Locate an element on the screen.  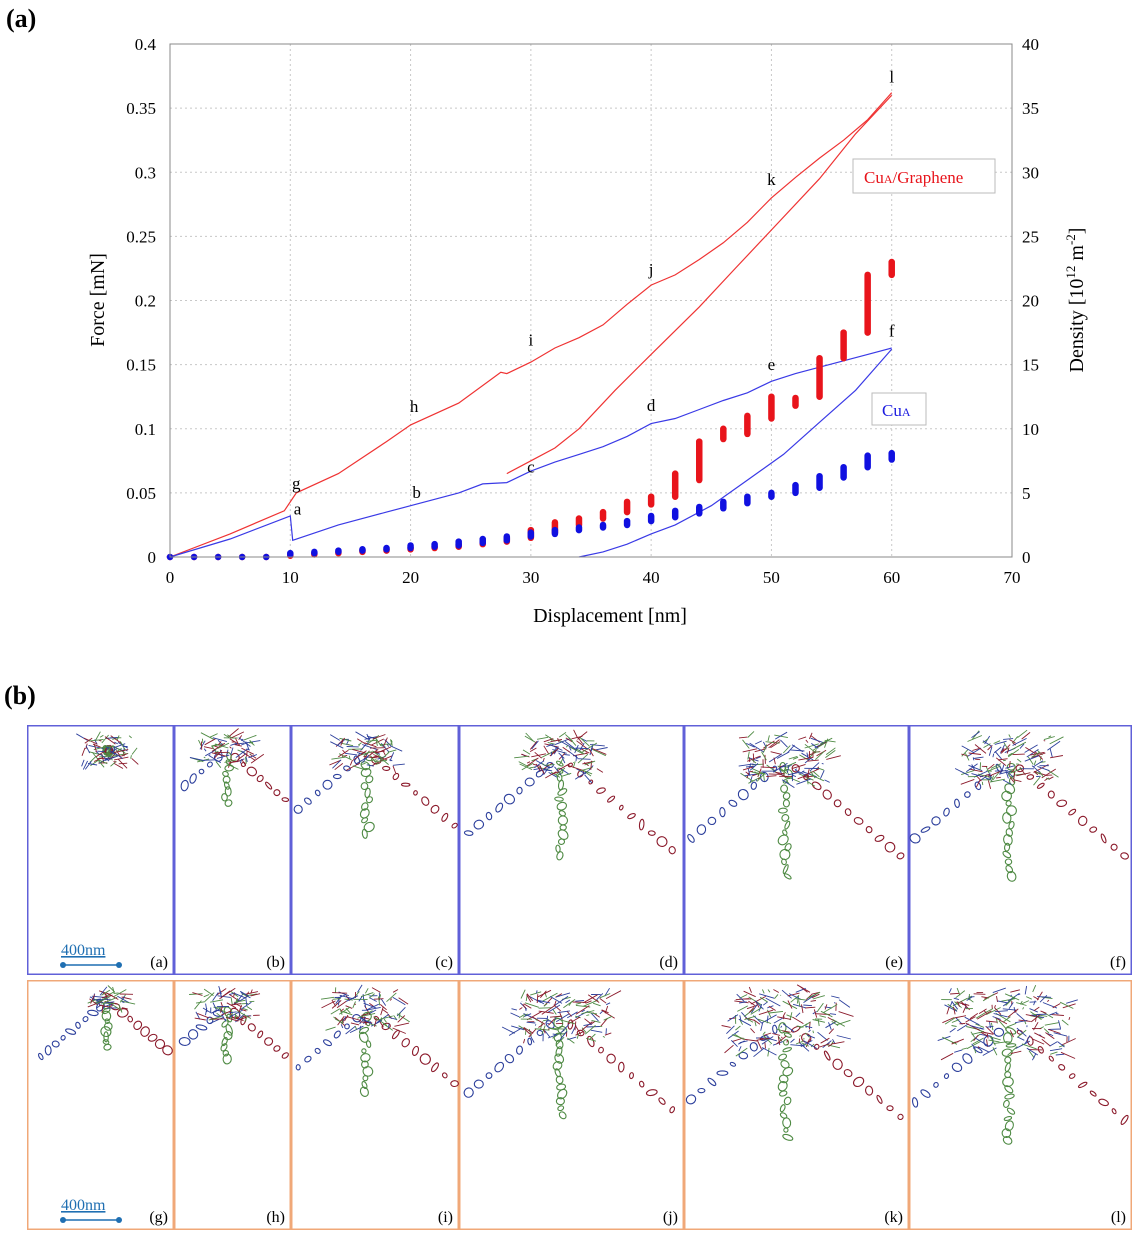
simulation-border is located at coordinates (796, 1105).